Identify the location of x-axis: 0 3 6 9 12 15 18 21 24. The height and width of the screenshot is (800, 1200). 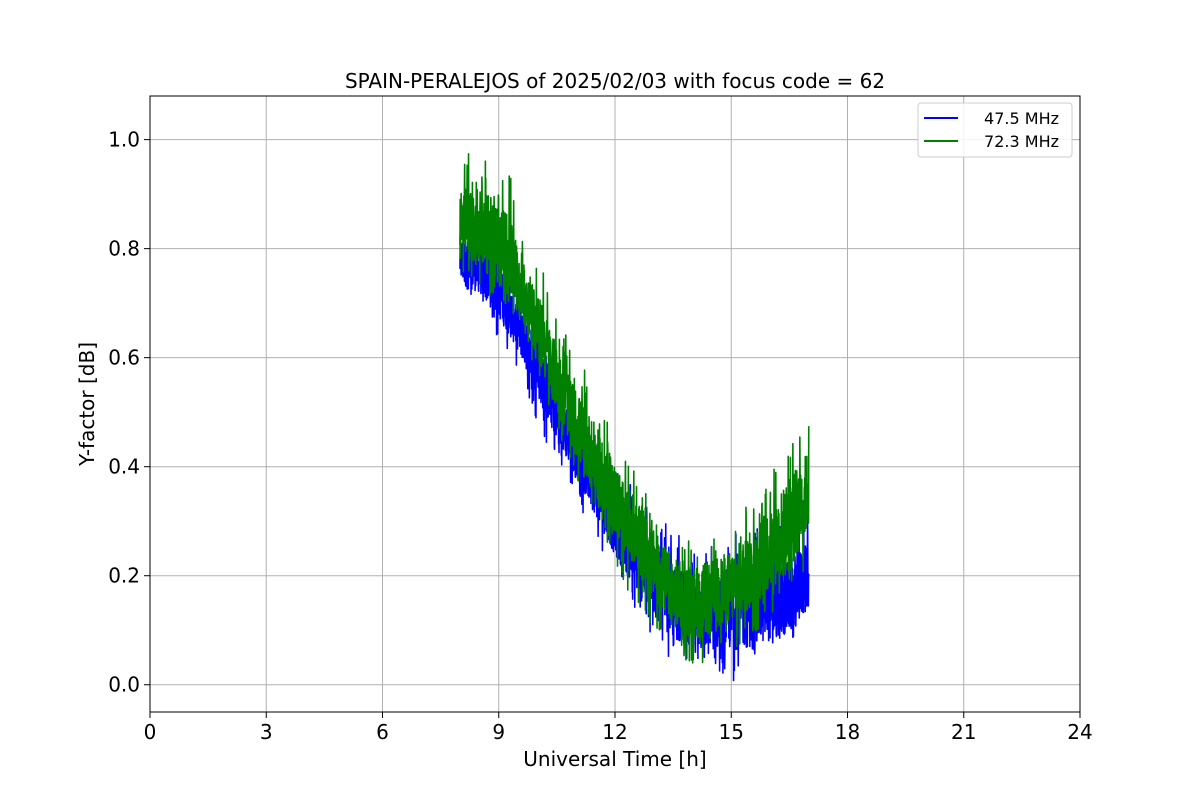
(618, 728).